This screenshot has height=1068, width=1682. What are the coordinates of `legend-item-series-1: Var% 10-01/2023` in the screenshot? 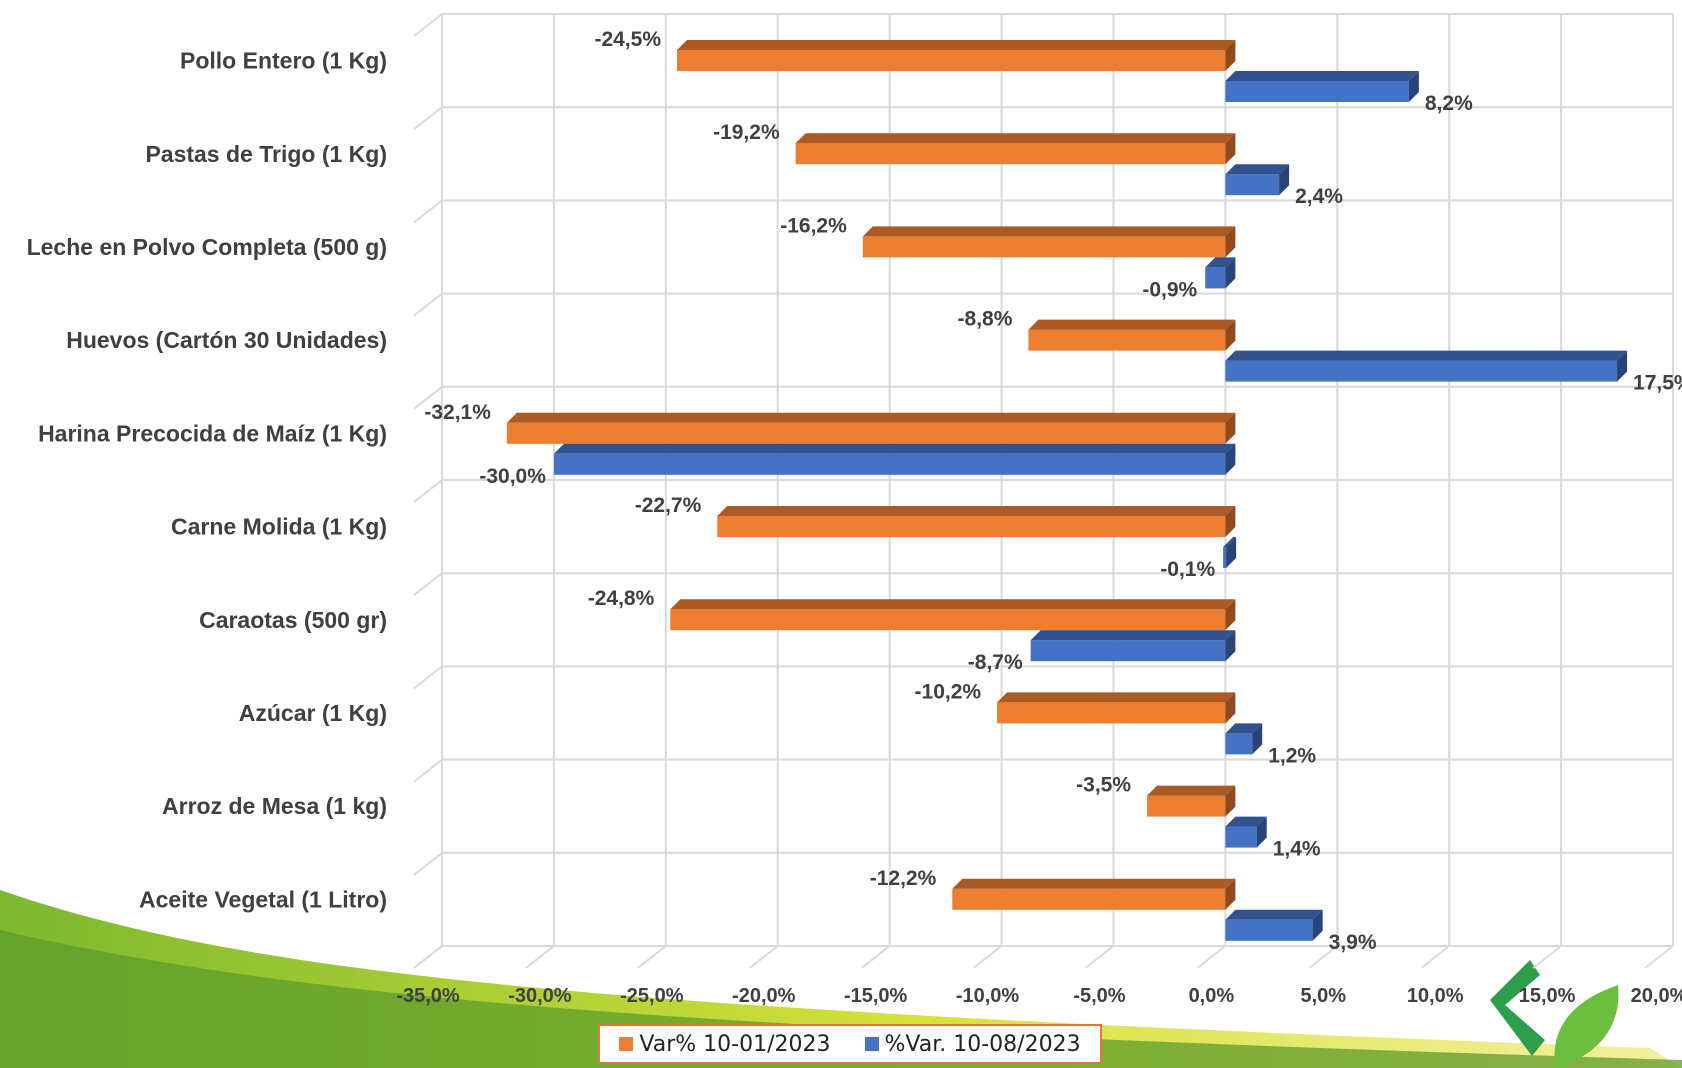 It's located at (725, 1044).